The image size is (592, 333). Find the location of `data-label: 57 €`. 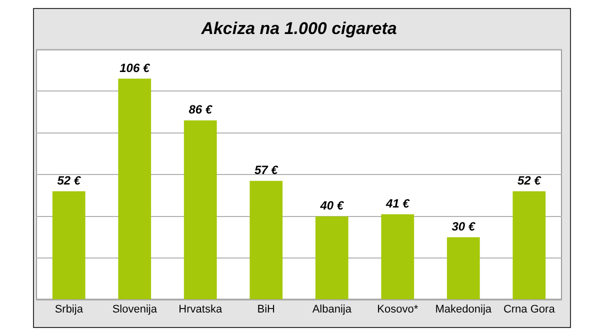

data-label: 57 € is located at coordinates (267, 170).